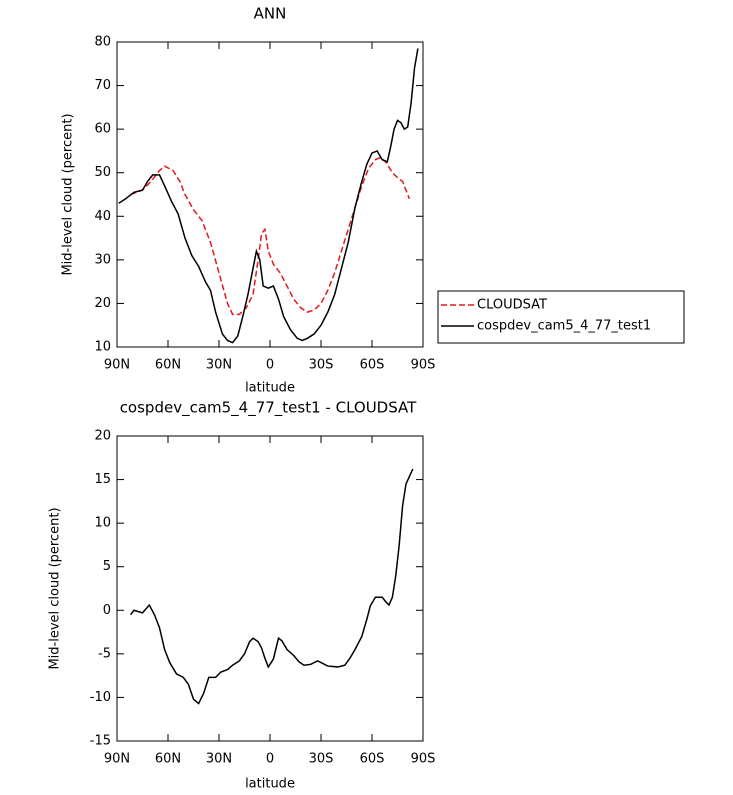 This screenshot has width=733, height=795. What do you see at coordinates (107, 566) in the screenshot?
I see `y-tick-label: 5` at bounding box center [107, 566].